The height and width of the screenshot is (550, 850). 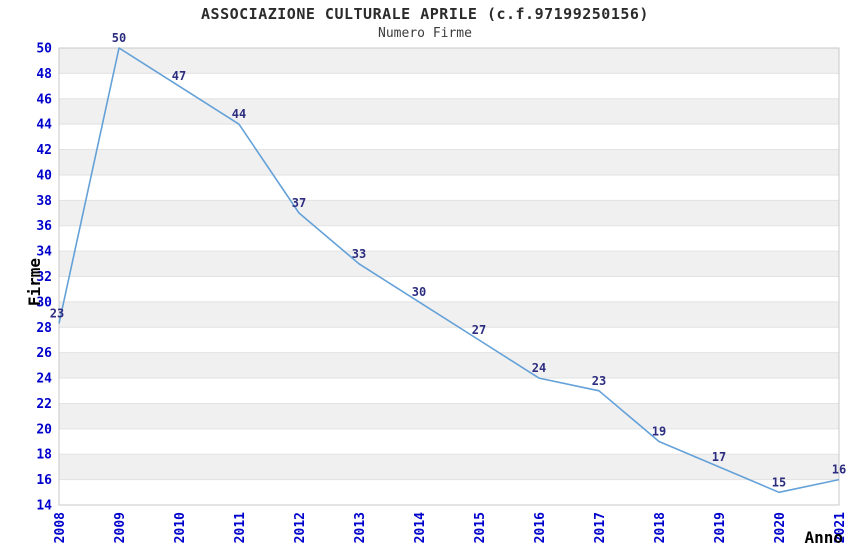 What do you see at coordinates (840, 527) in the screenshot?
I see `x-tick-label: 2021` at bounding box center [840, 527].